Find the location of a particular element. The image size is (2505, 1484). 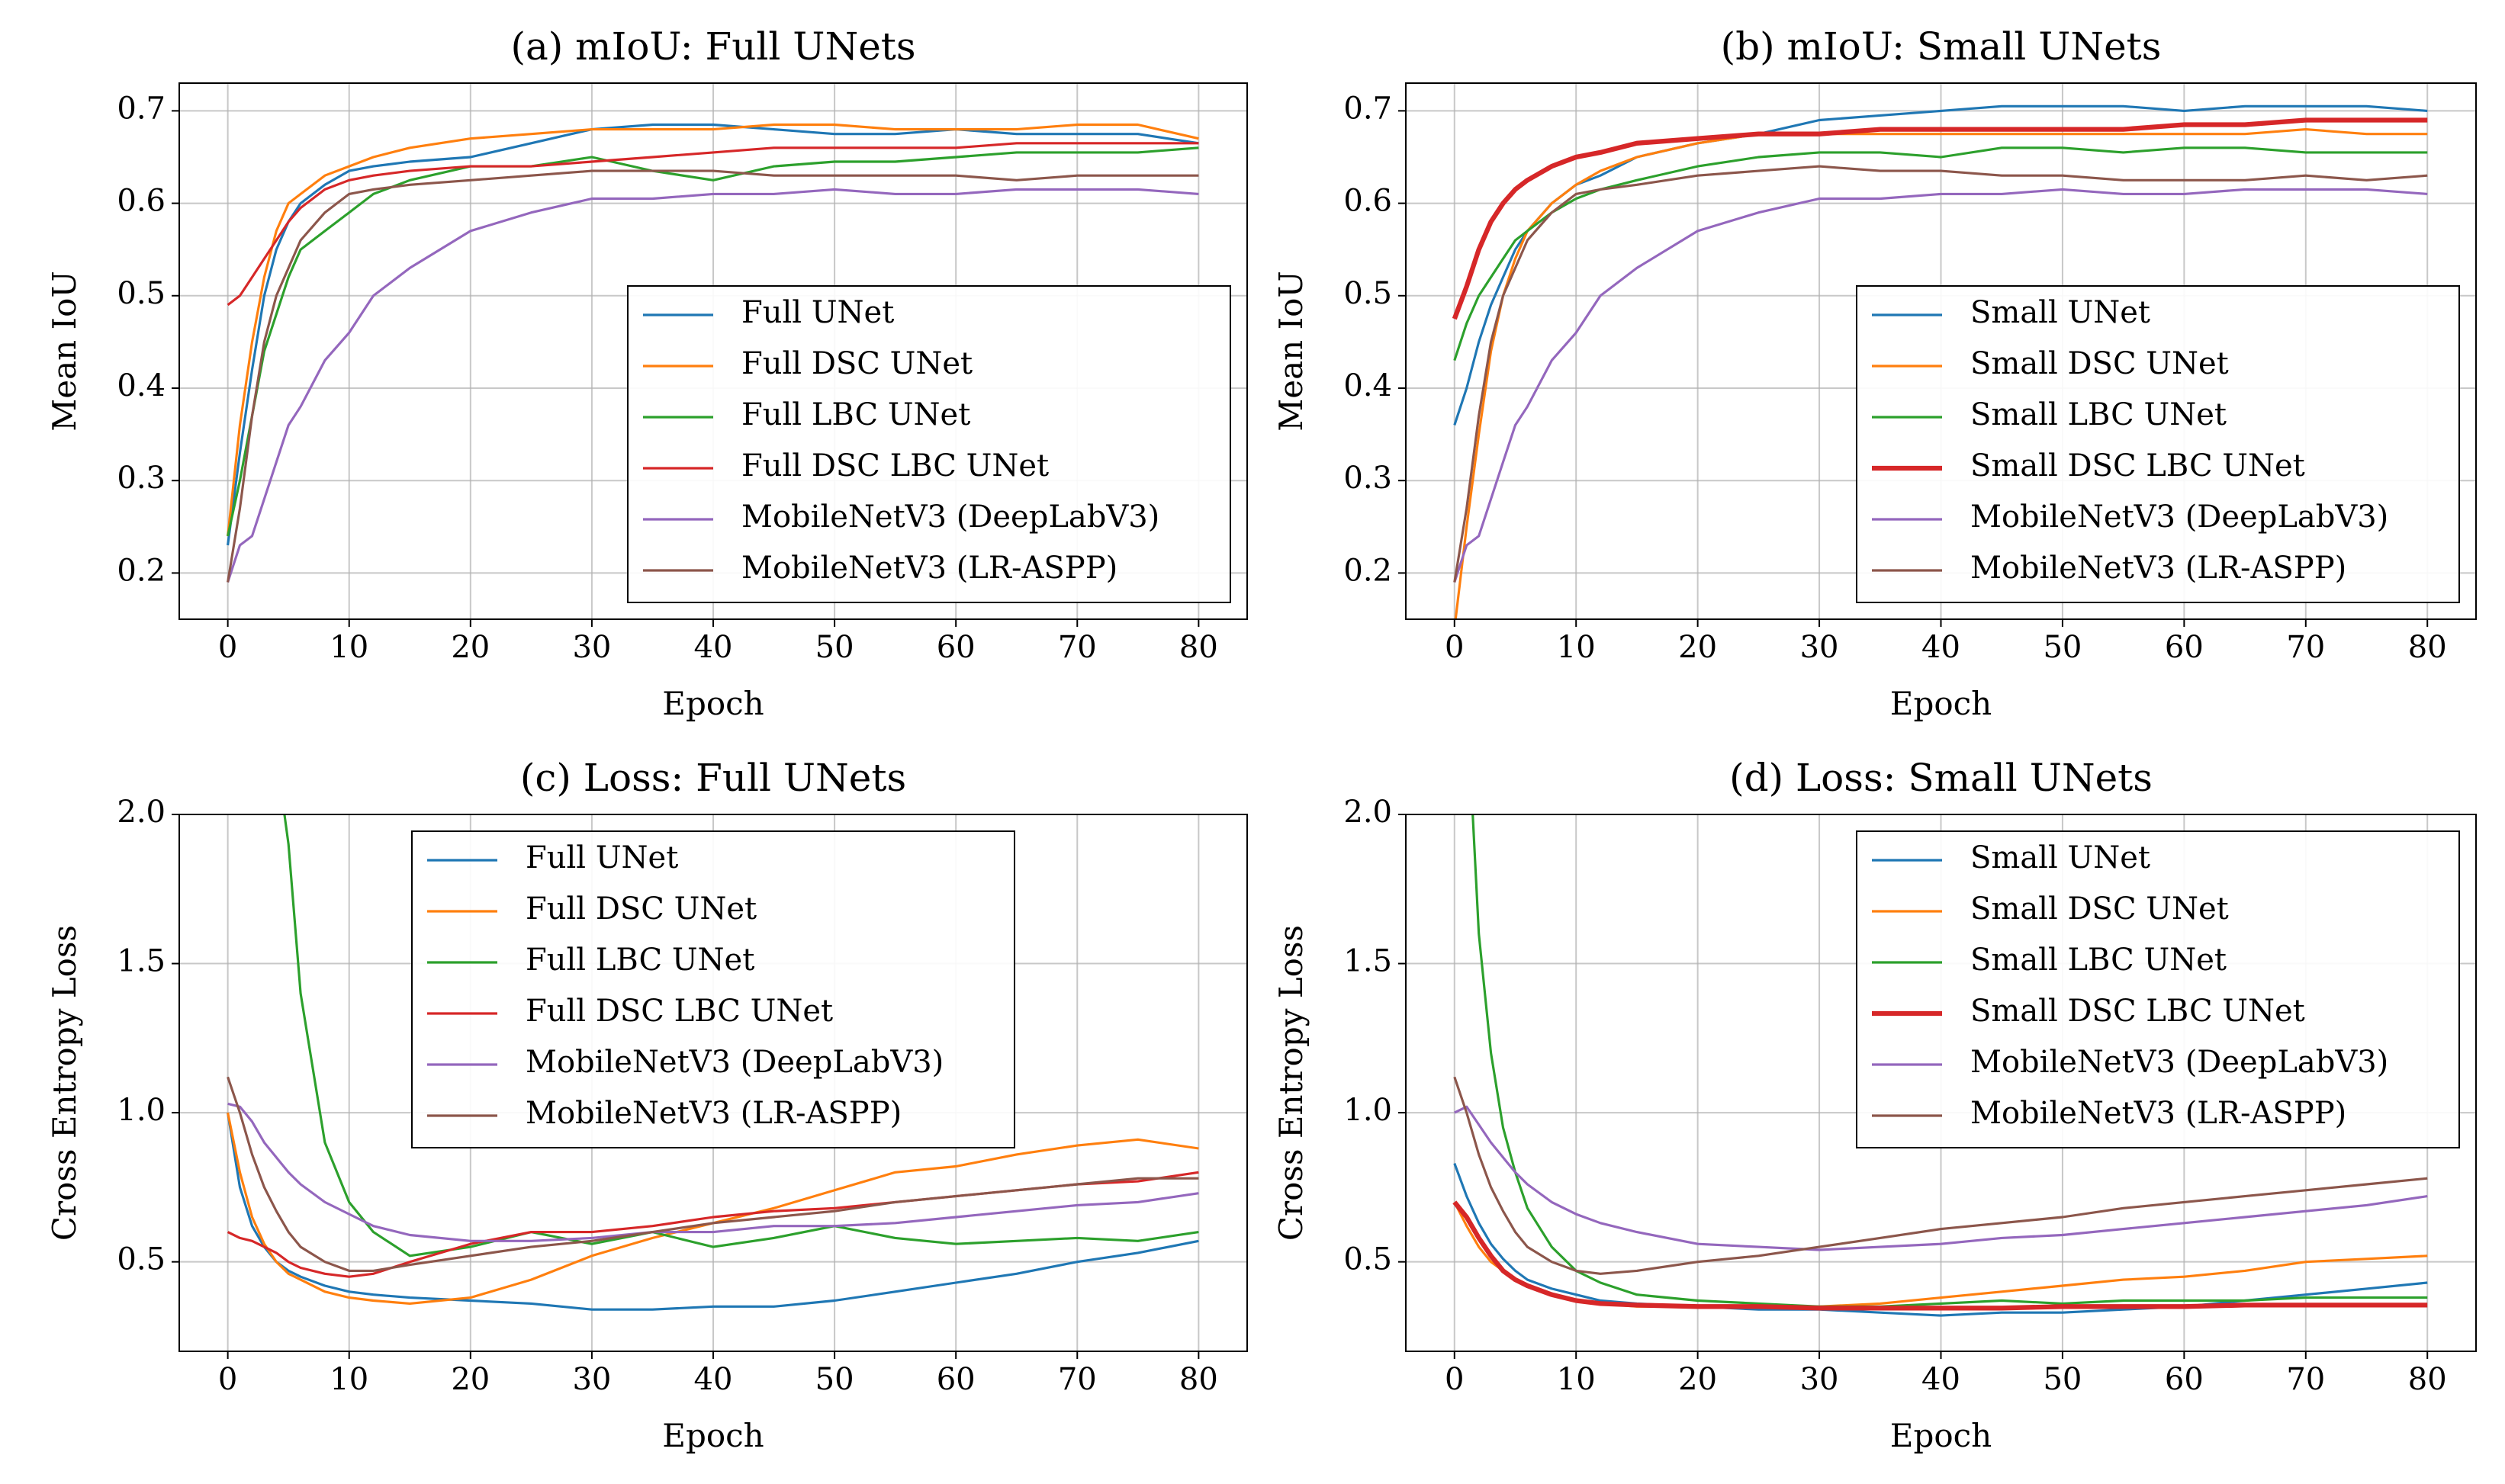

x-tick-label: 70 is located at coordinates (1077, 648).